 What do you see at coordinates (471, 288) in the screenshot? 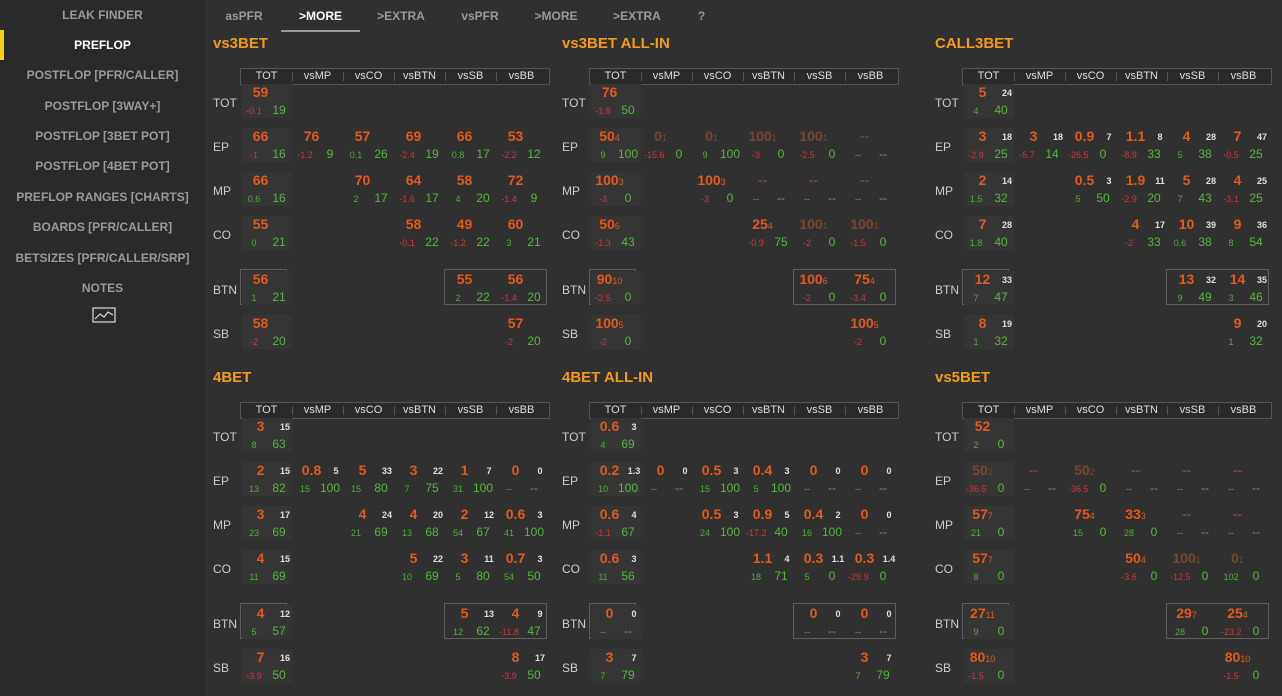
I see `stat-cell-btn-vssb: 55 2 22` at bounding box center [471, 288].